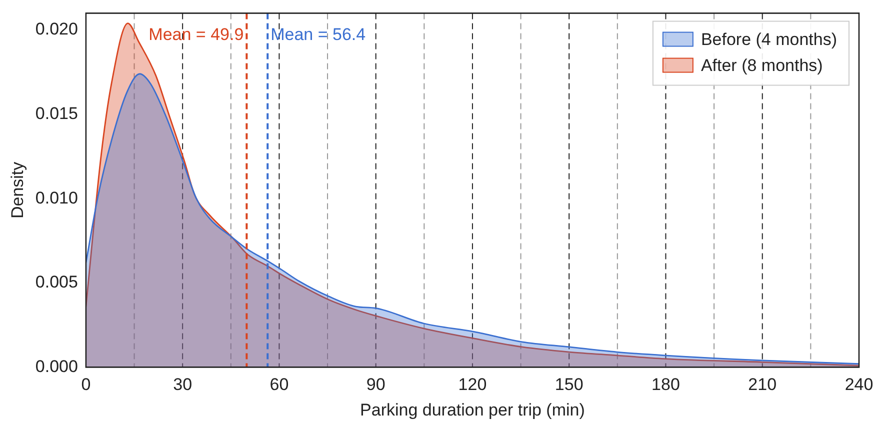 Image resolution: width=879 pixels, height=425 pixels. I want to click on x-tick-label: 60, so click(279, 384).